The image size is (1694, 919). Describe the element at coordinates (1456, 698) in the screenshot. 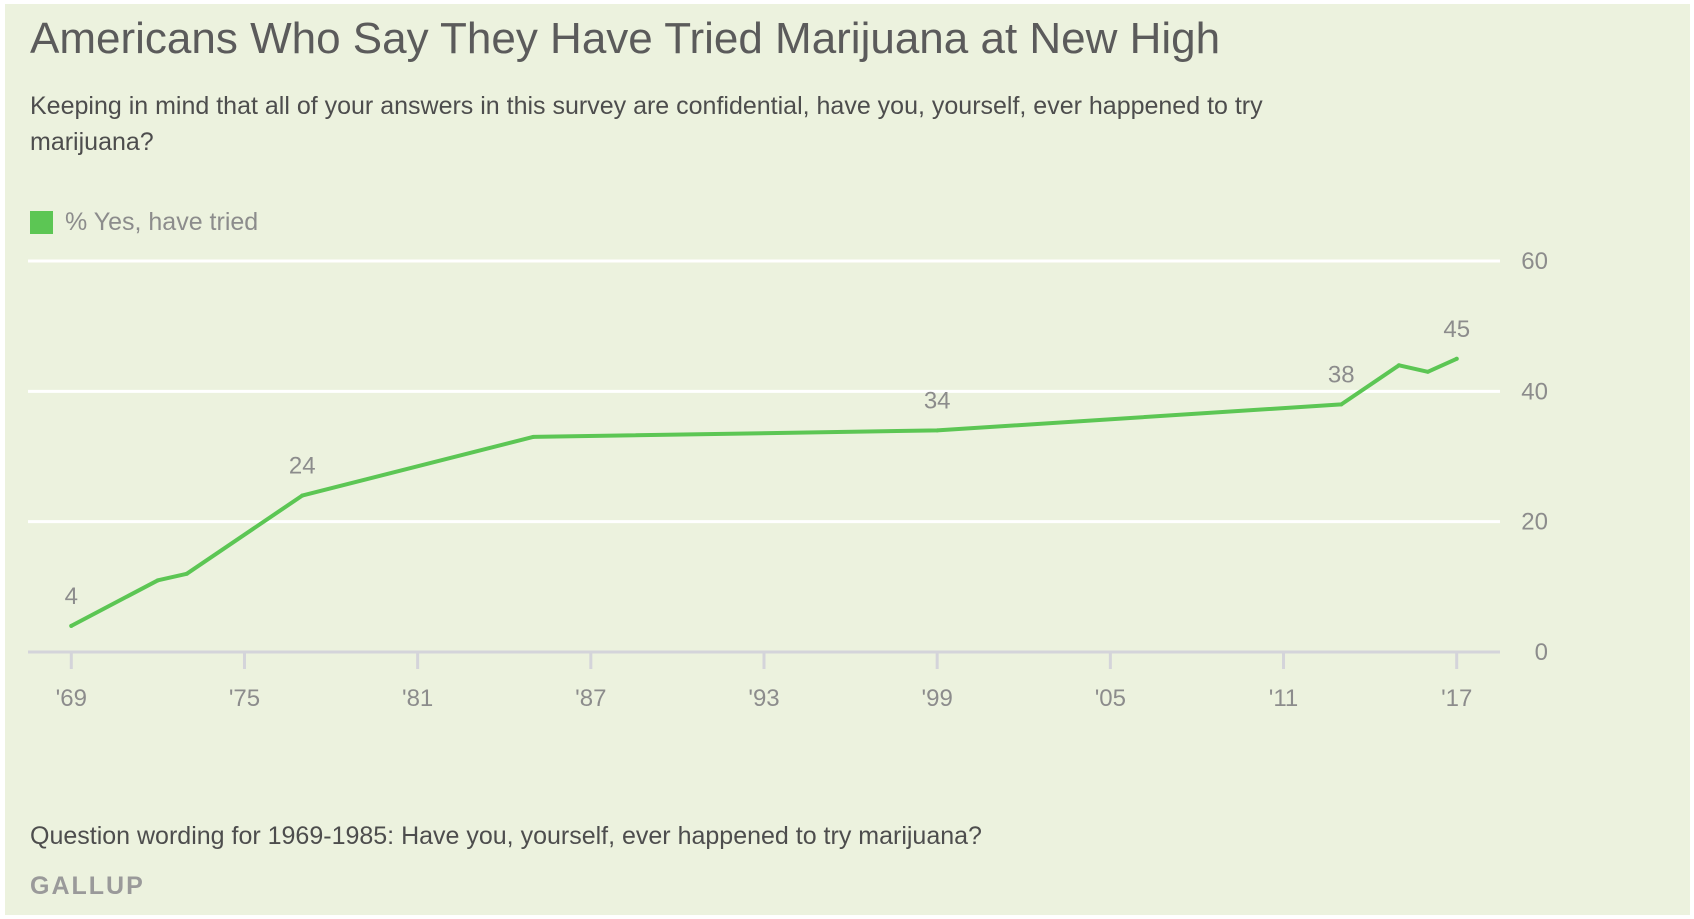

I see `x-tick-label: '17` at that location.